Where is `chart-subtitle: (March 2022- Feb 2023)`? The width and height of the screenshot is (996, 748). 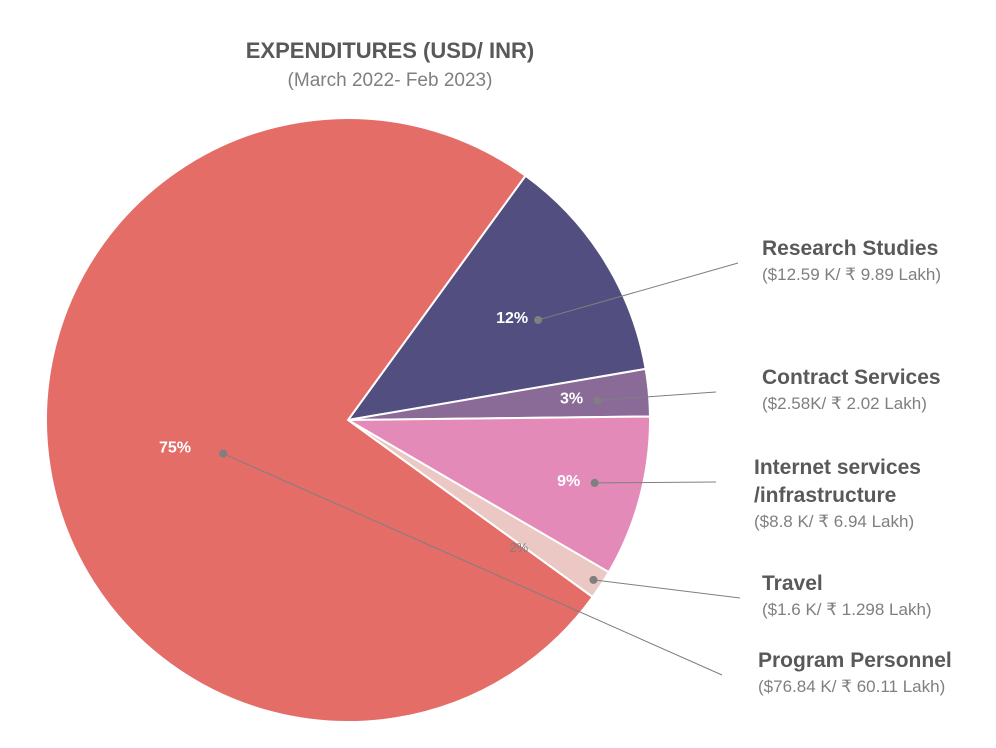
chart-subtitle: (March 2022- Feb 2023) is located at coordinates (390, 80).